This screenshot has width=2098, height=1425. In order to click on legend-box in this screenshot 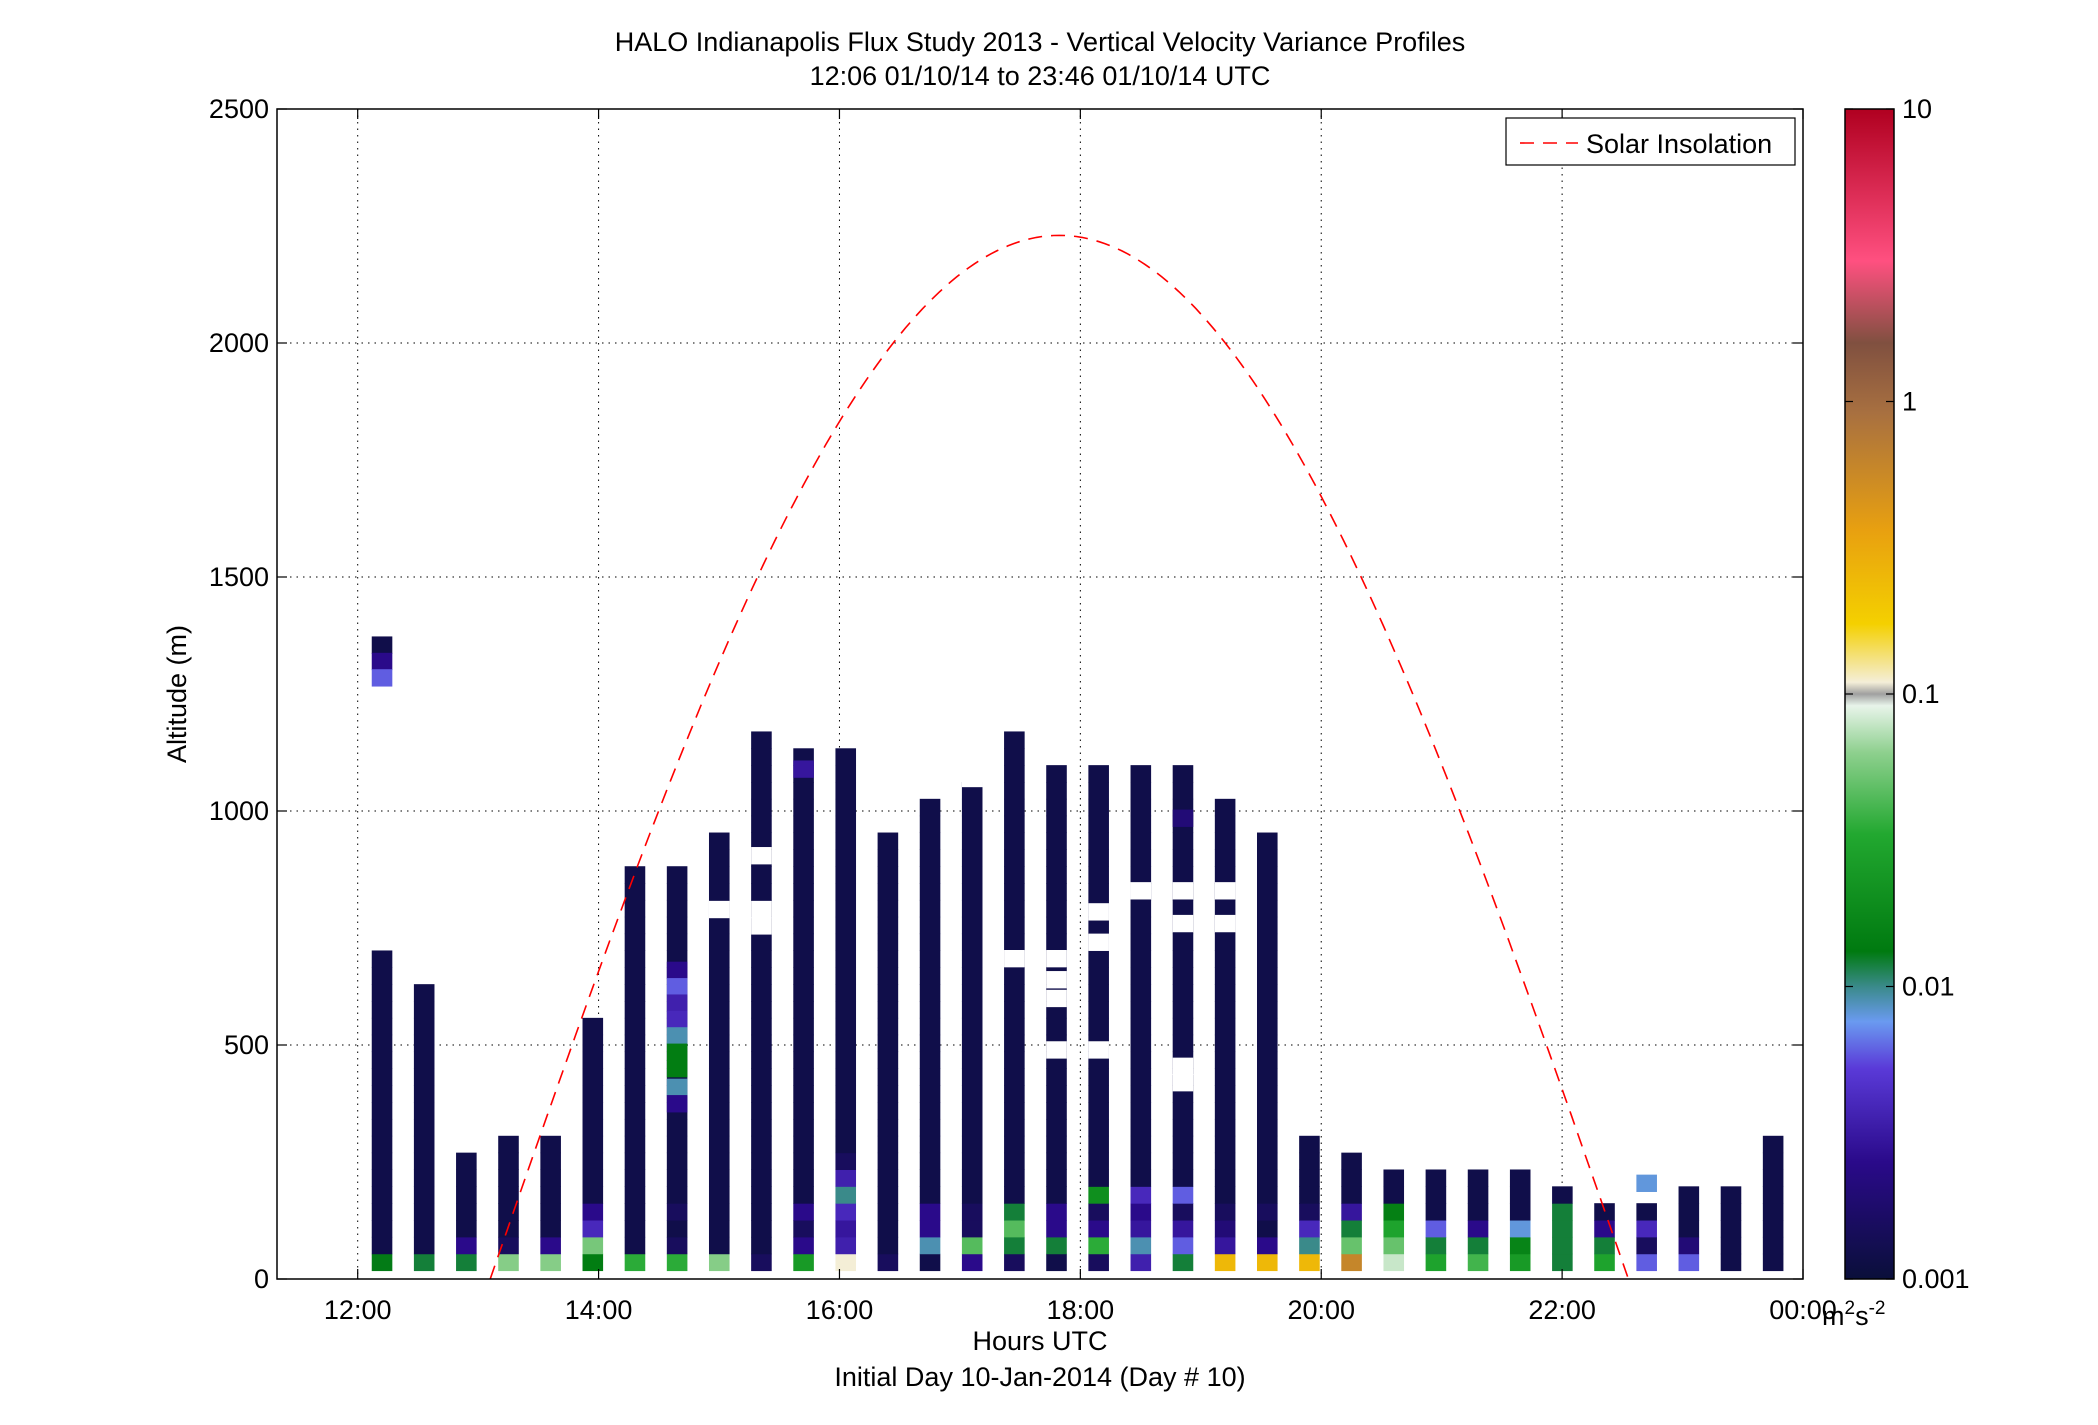, I will do `click(1650, 141)`.